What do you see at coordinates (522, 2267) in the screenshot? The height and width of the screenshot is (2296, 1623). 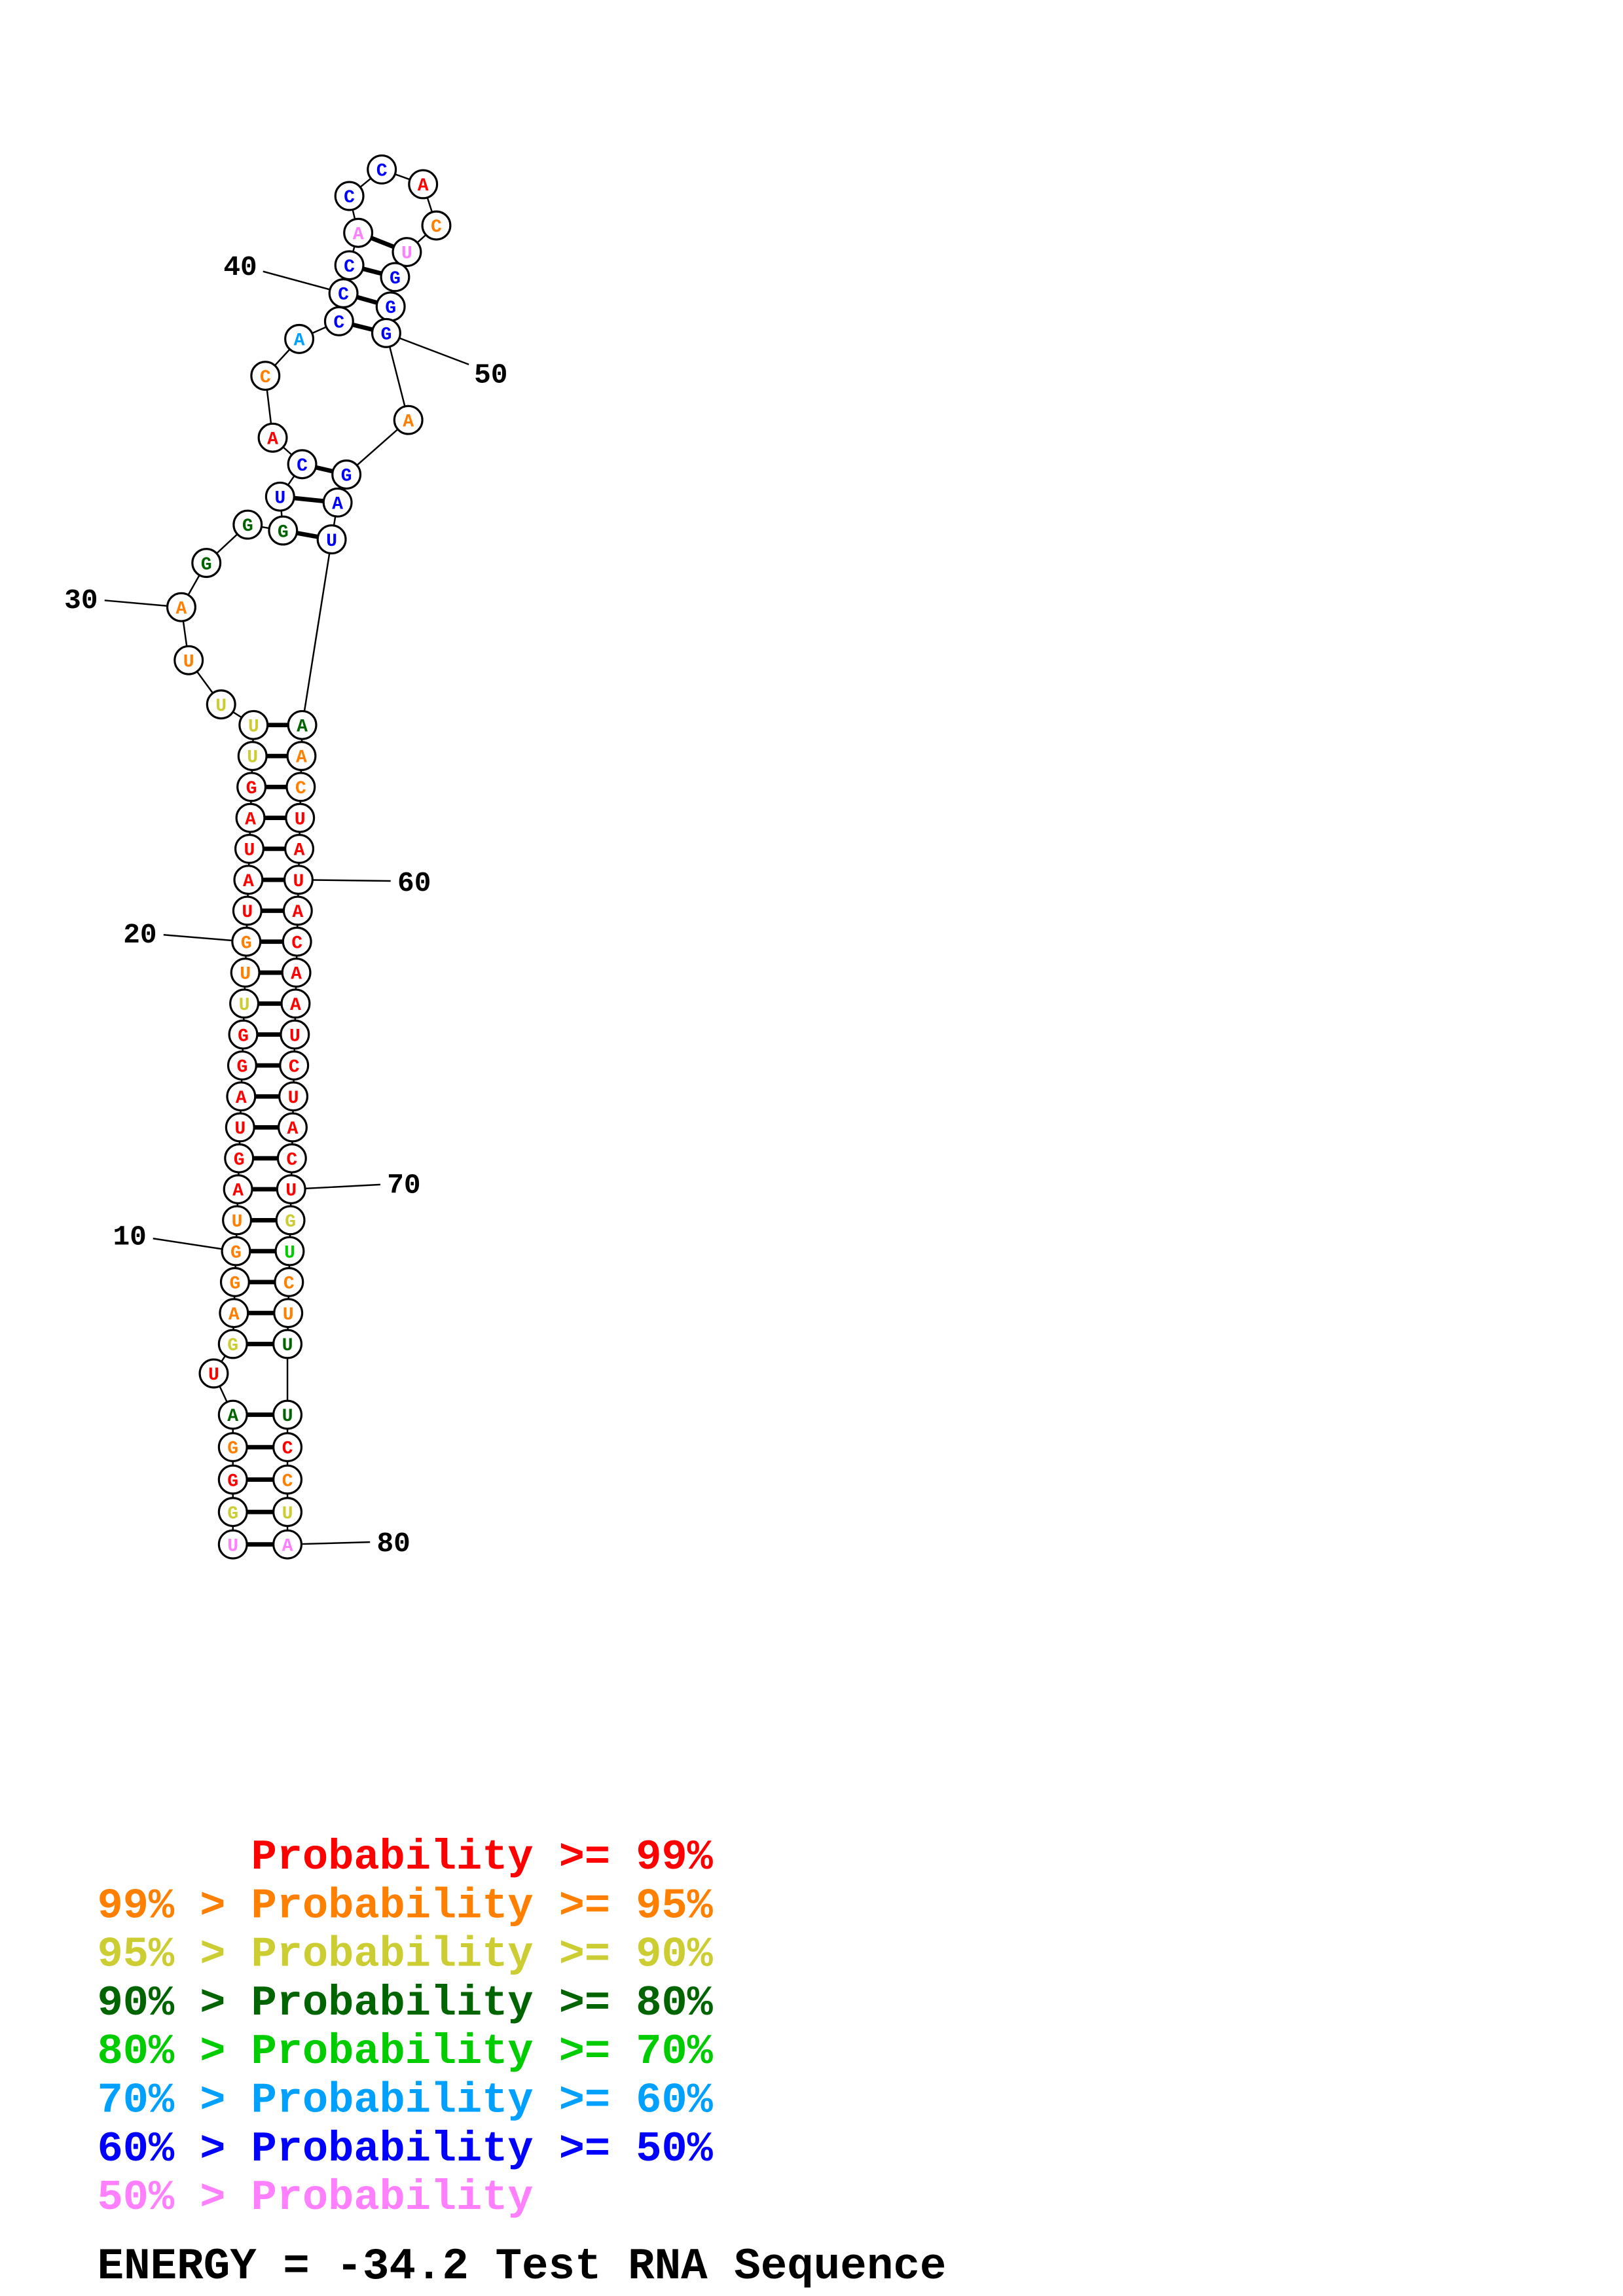 I see `energy-label: ENERGY = -34.2 Test RNA Sequence` at bounding box center [522, 2267].